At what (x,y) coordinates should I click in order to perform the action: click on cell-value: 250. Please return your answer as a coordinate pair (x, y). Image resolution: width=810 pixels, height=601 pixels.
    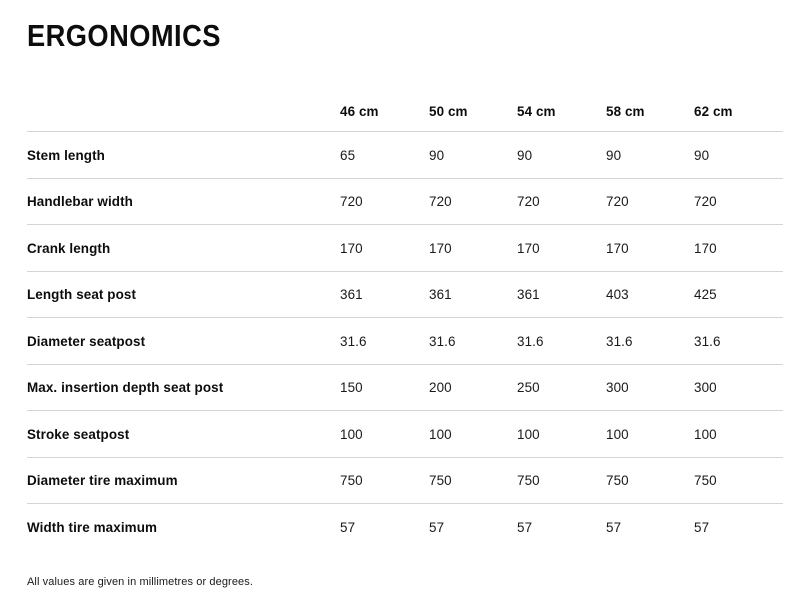
    Looking at the image, I should click on (528, 387).